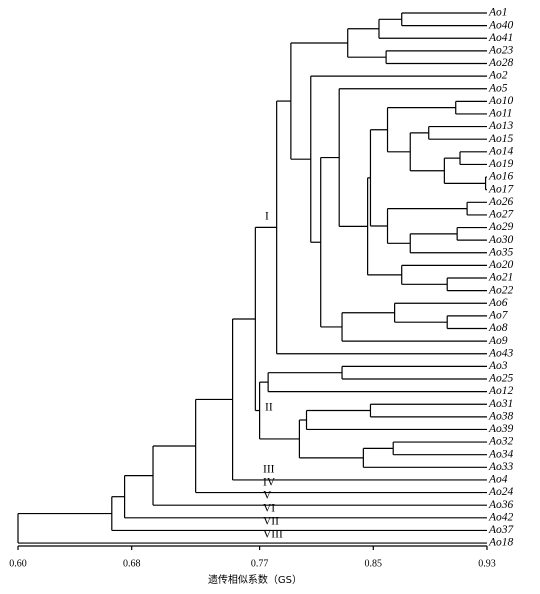  Describe the element at coordinates (501, 202) in the screenshot. I see `leaf-label: Ao26` at that location.